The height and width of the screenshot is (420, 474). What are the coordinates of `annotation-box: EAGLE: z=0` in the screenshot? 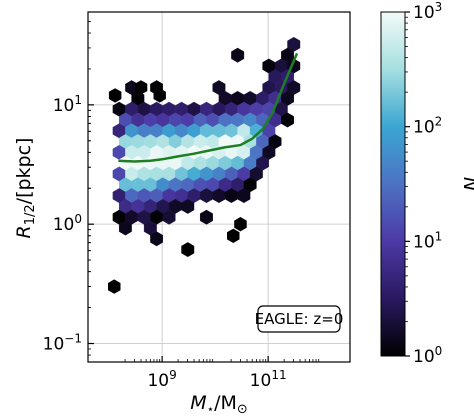 It's located at (299, 319).